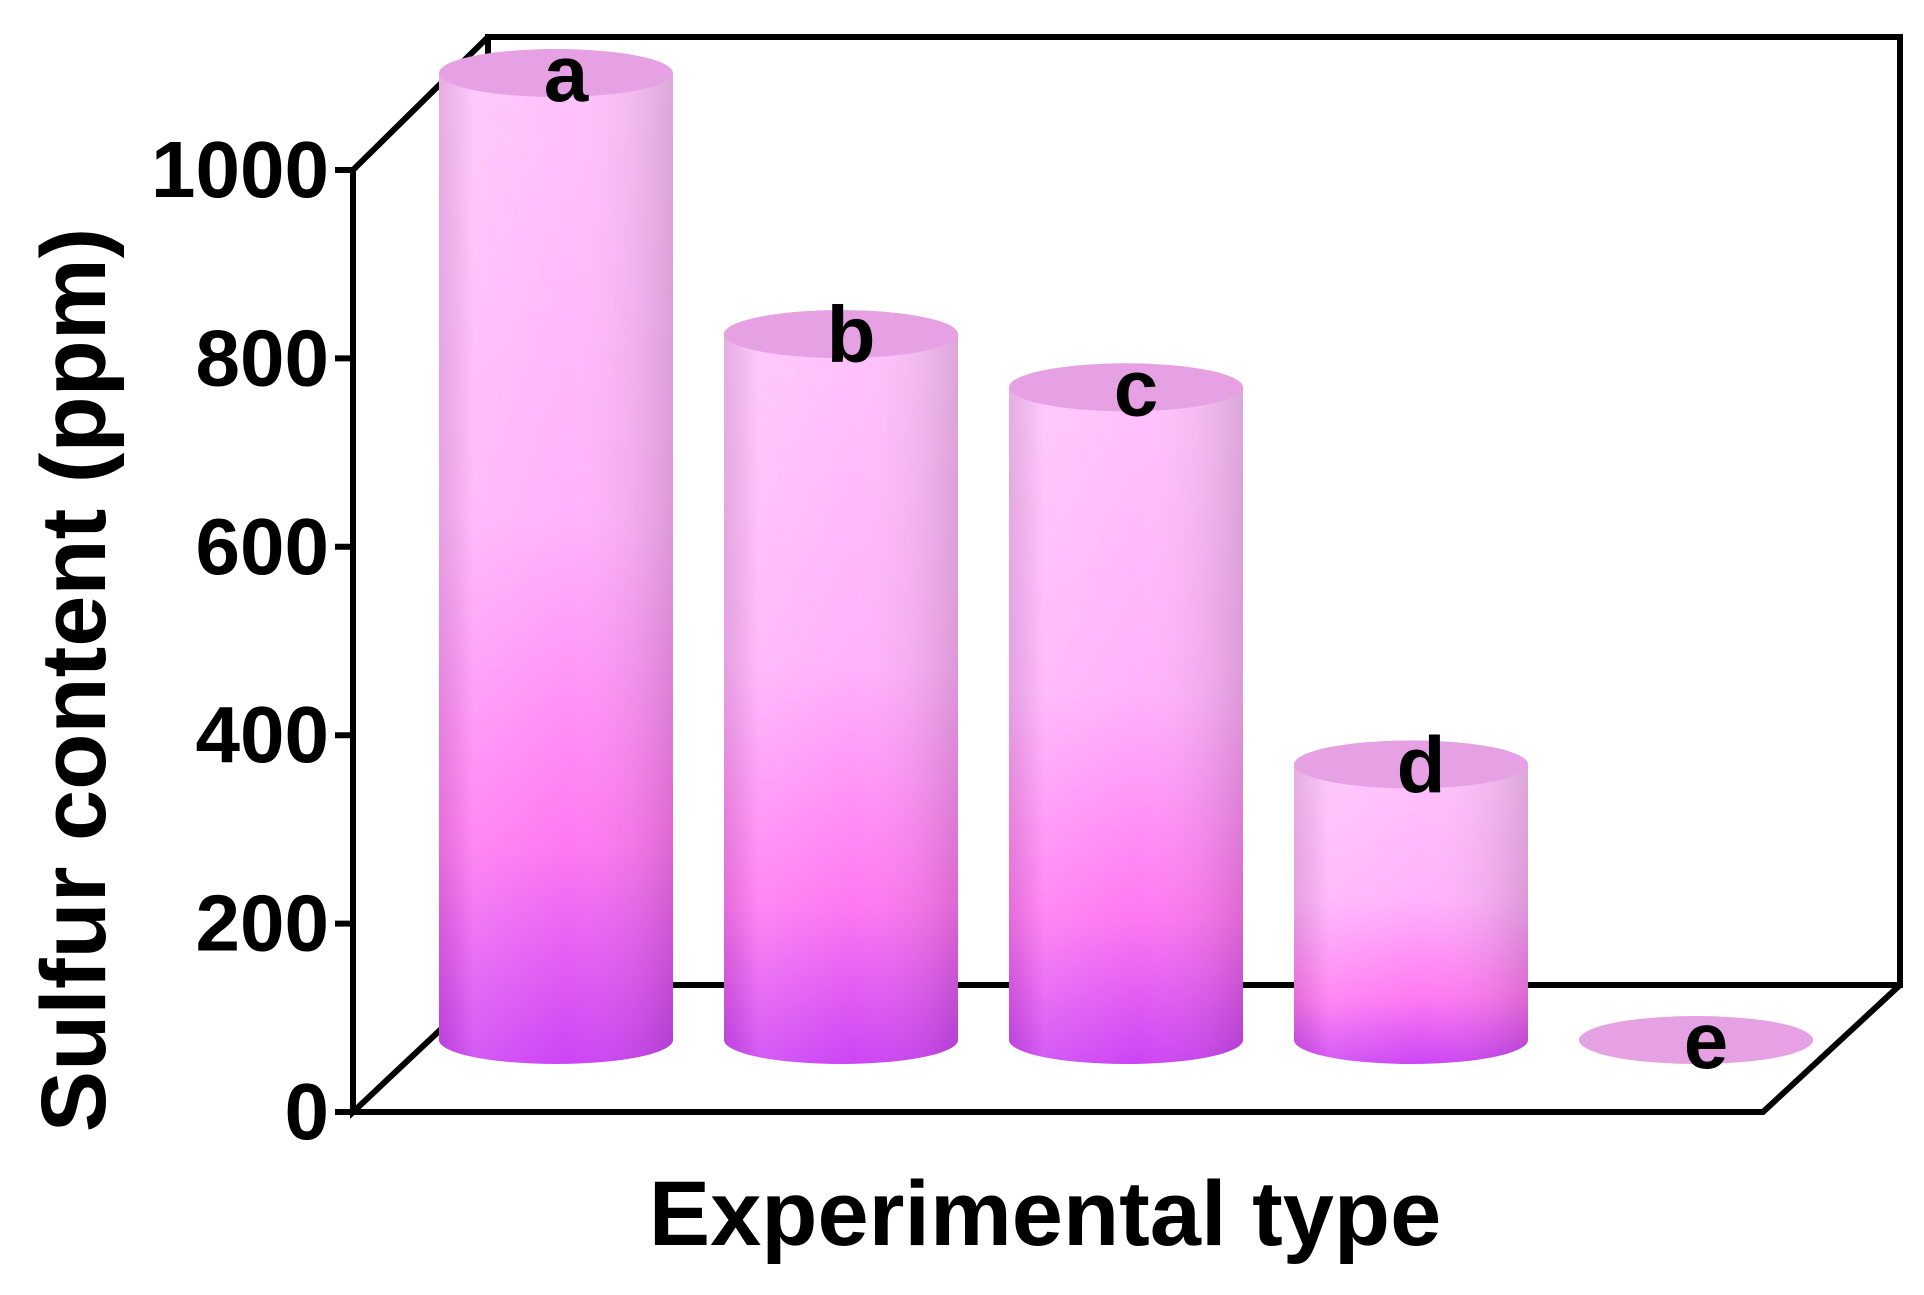 The width and height of the screenshot is (1924, 1295). What do you see at coordinates (851, 334) in the screenshot?
I see `bar-label: b` at bounding box center [851, 334].